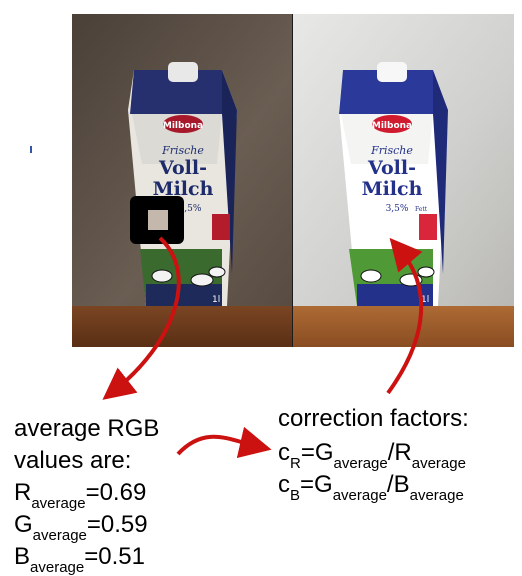 Image resolution: width=522 pixels, height=576 pixels. I want to click on g-symbol: G, so click(23, 524).